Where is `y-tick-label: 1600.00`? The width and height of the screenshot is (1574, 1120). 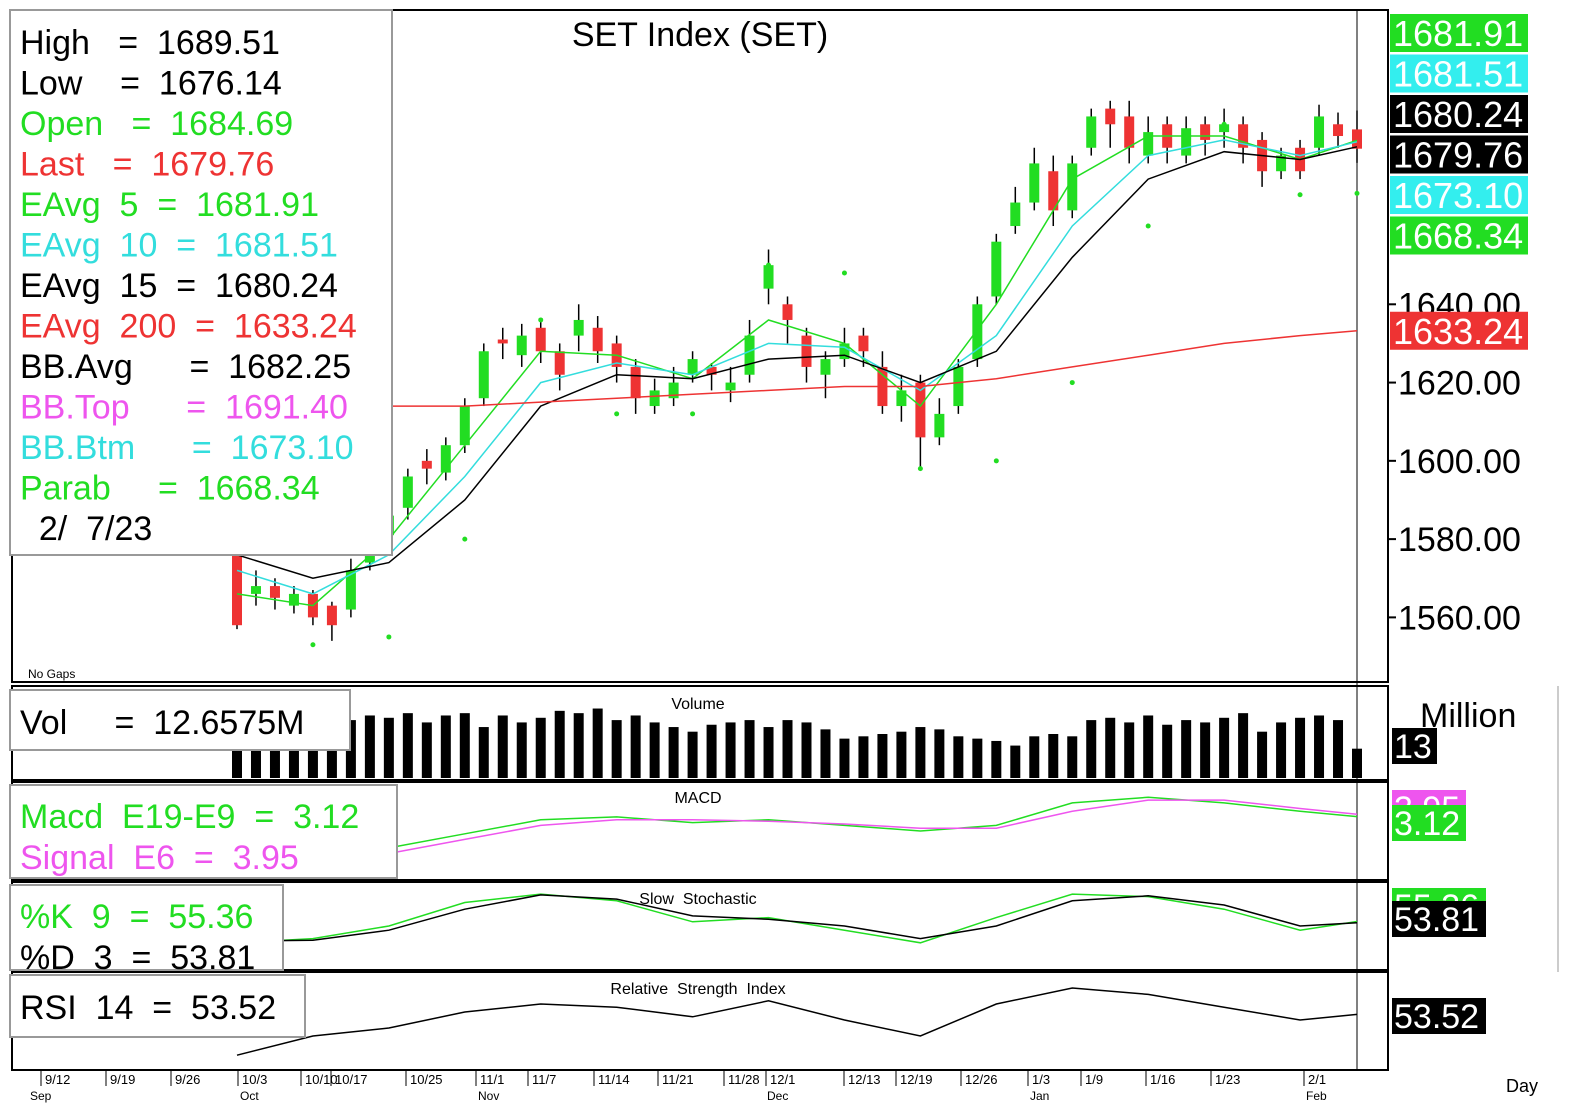 y-tick-label: 1600.00 is located at coordinates (1459, 462).